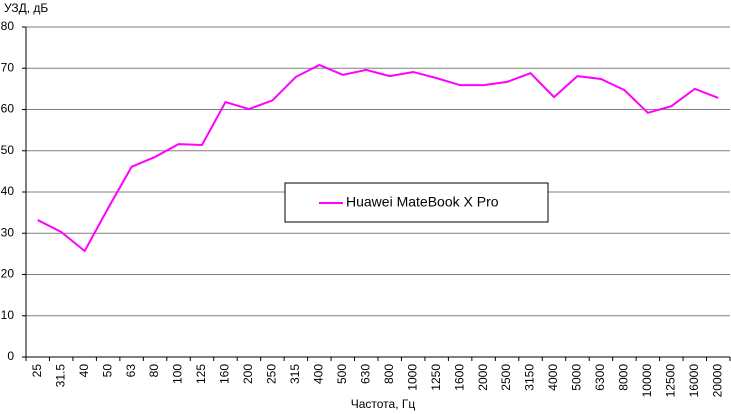  I want to click on x-tick-label: 8000, so click(624, 377).